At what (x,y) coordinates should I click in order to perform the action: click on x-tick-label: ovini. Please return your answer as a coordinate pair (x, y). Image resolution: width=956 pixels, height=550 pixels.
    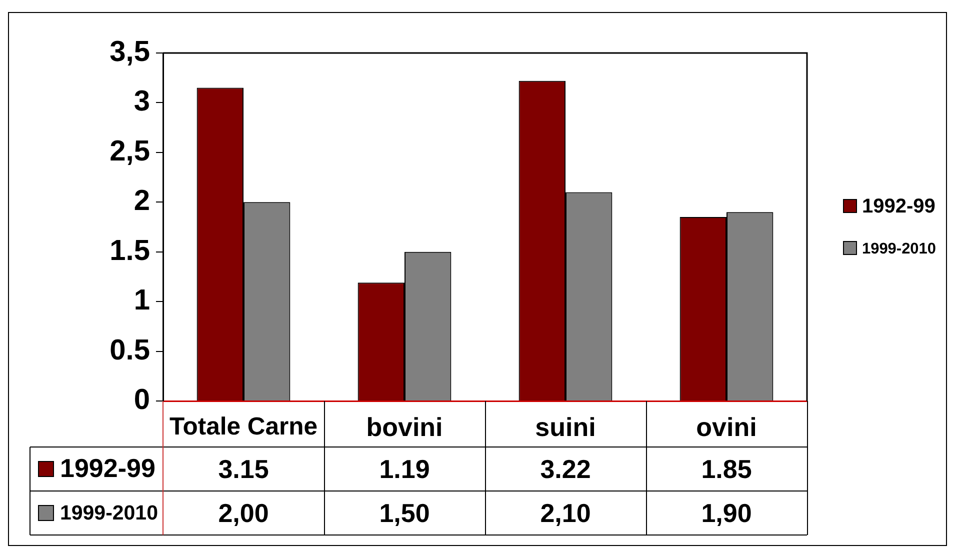
    Looking at the image, I should click on (726, 427).